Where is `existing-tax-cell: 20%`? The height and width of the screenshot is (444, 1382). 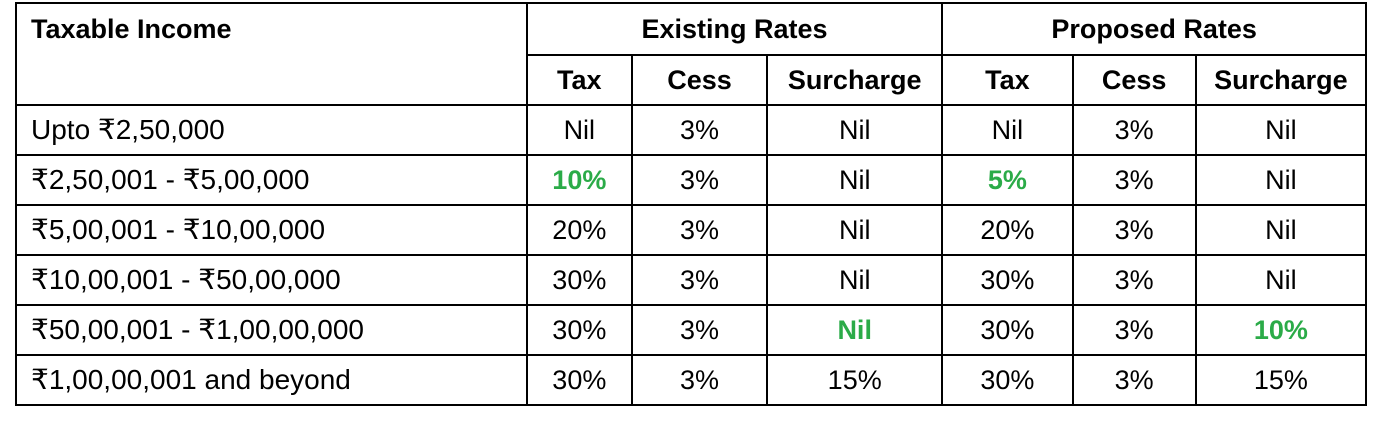
existing-tax-cell: 20% is located at coordinates (579, 230).